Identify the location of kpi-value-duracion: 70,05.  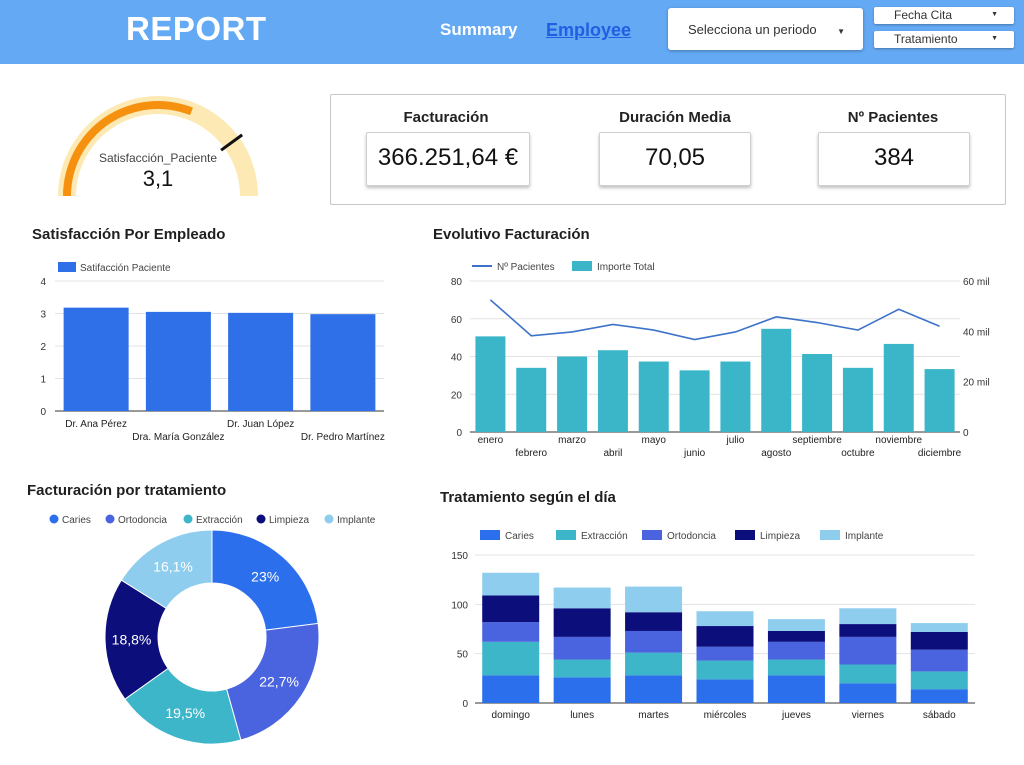
(675, 159).